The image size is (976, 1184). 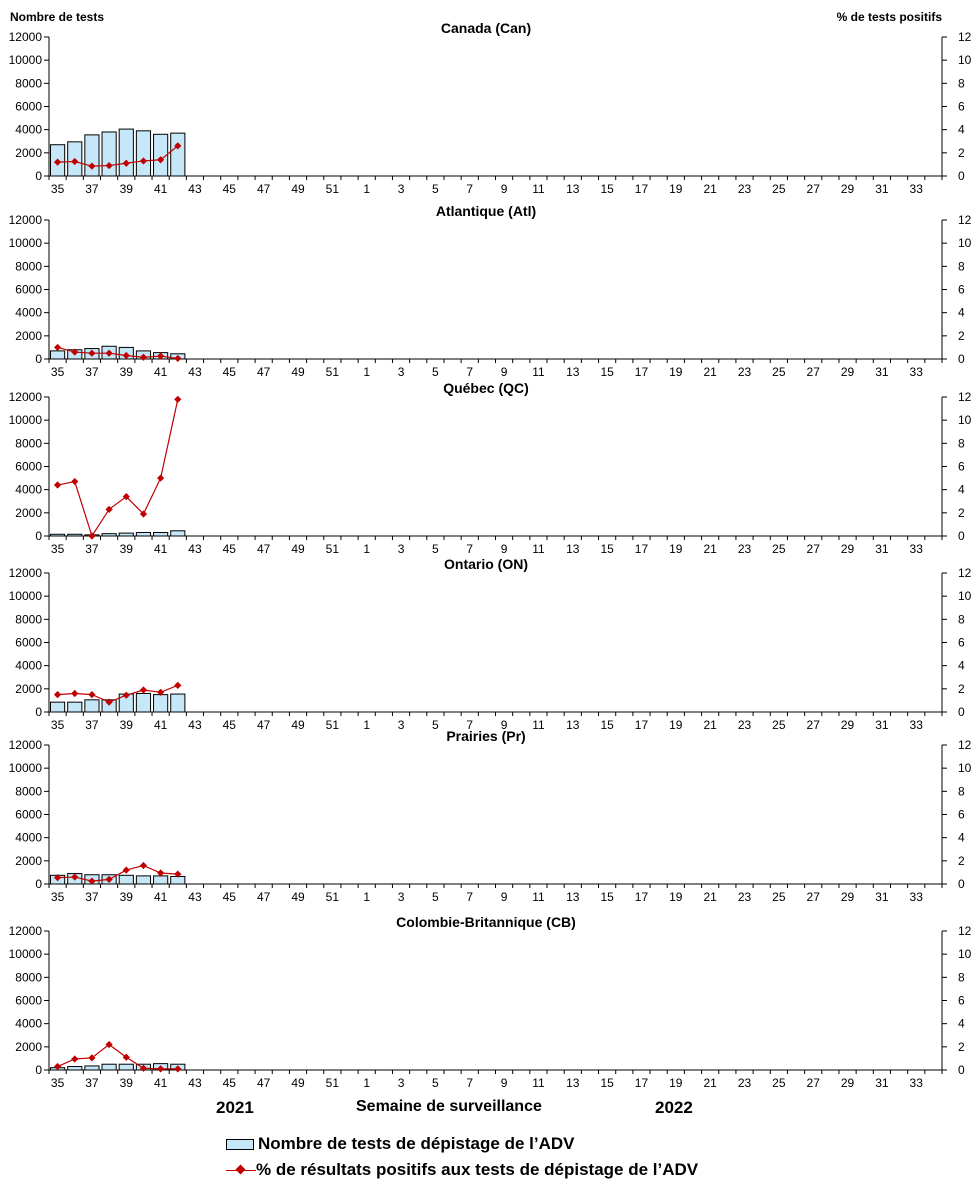 I want to click on x-tick-label: 43, so click(x=195, y=725).